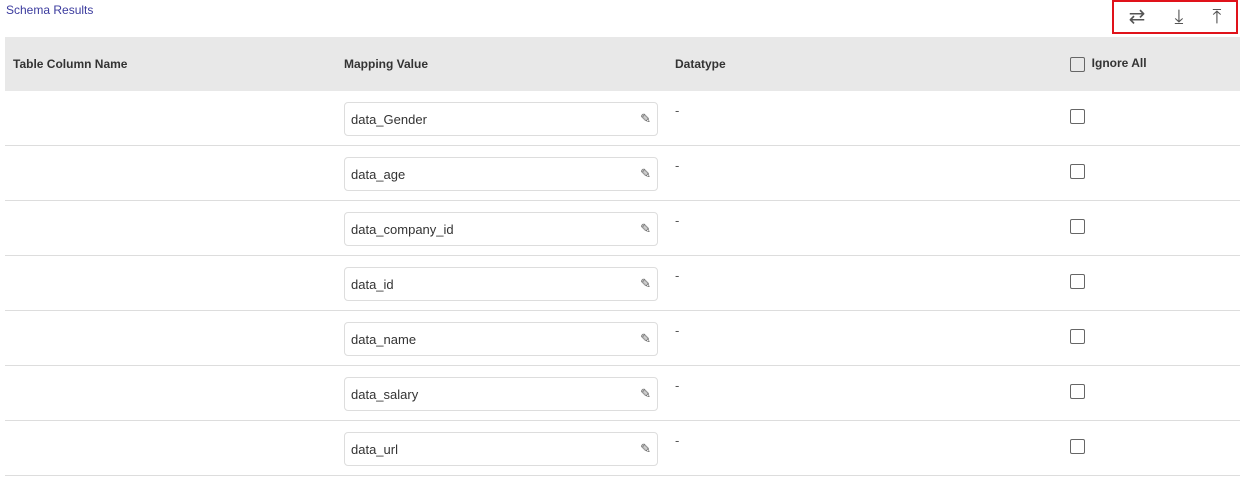  I want to click on ignore-all-label: Ignore All, so click(1119, 63).